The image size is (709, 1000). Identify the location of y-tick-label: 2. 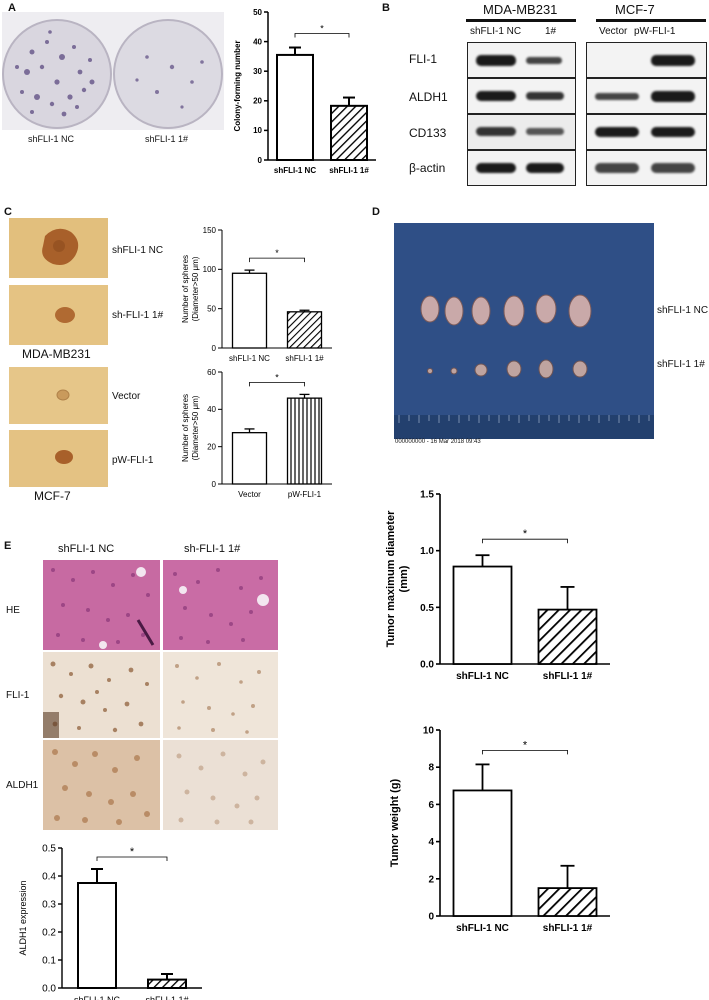
(431, 879).